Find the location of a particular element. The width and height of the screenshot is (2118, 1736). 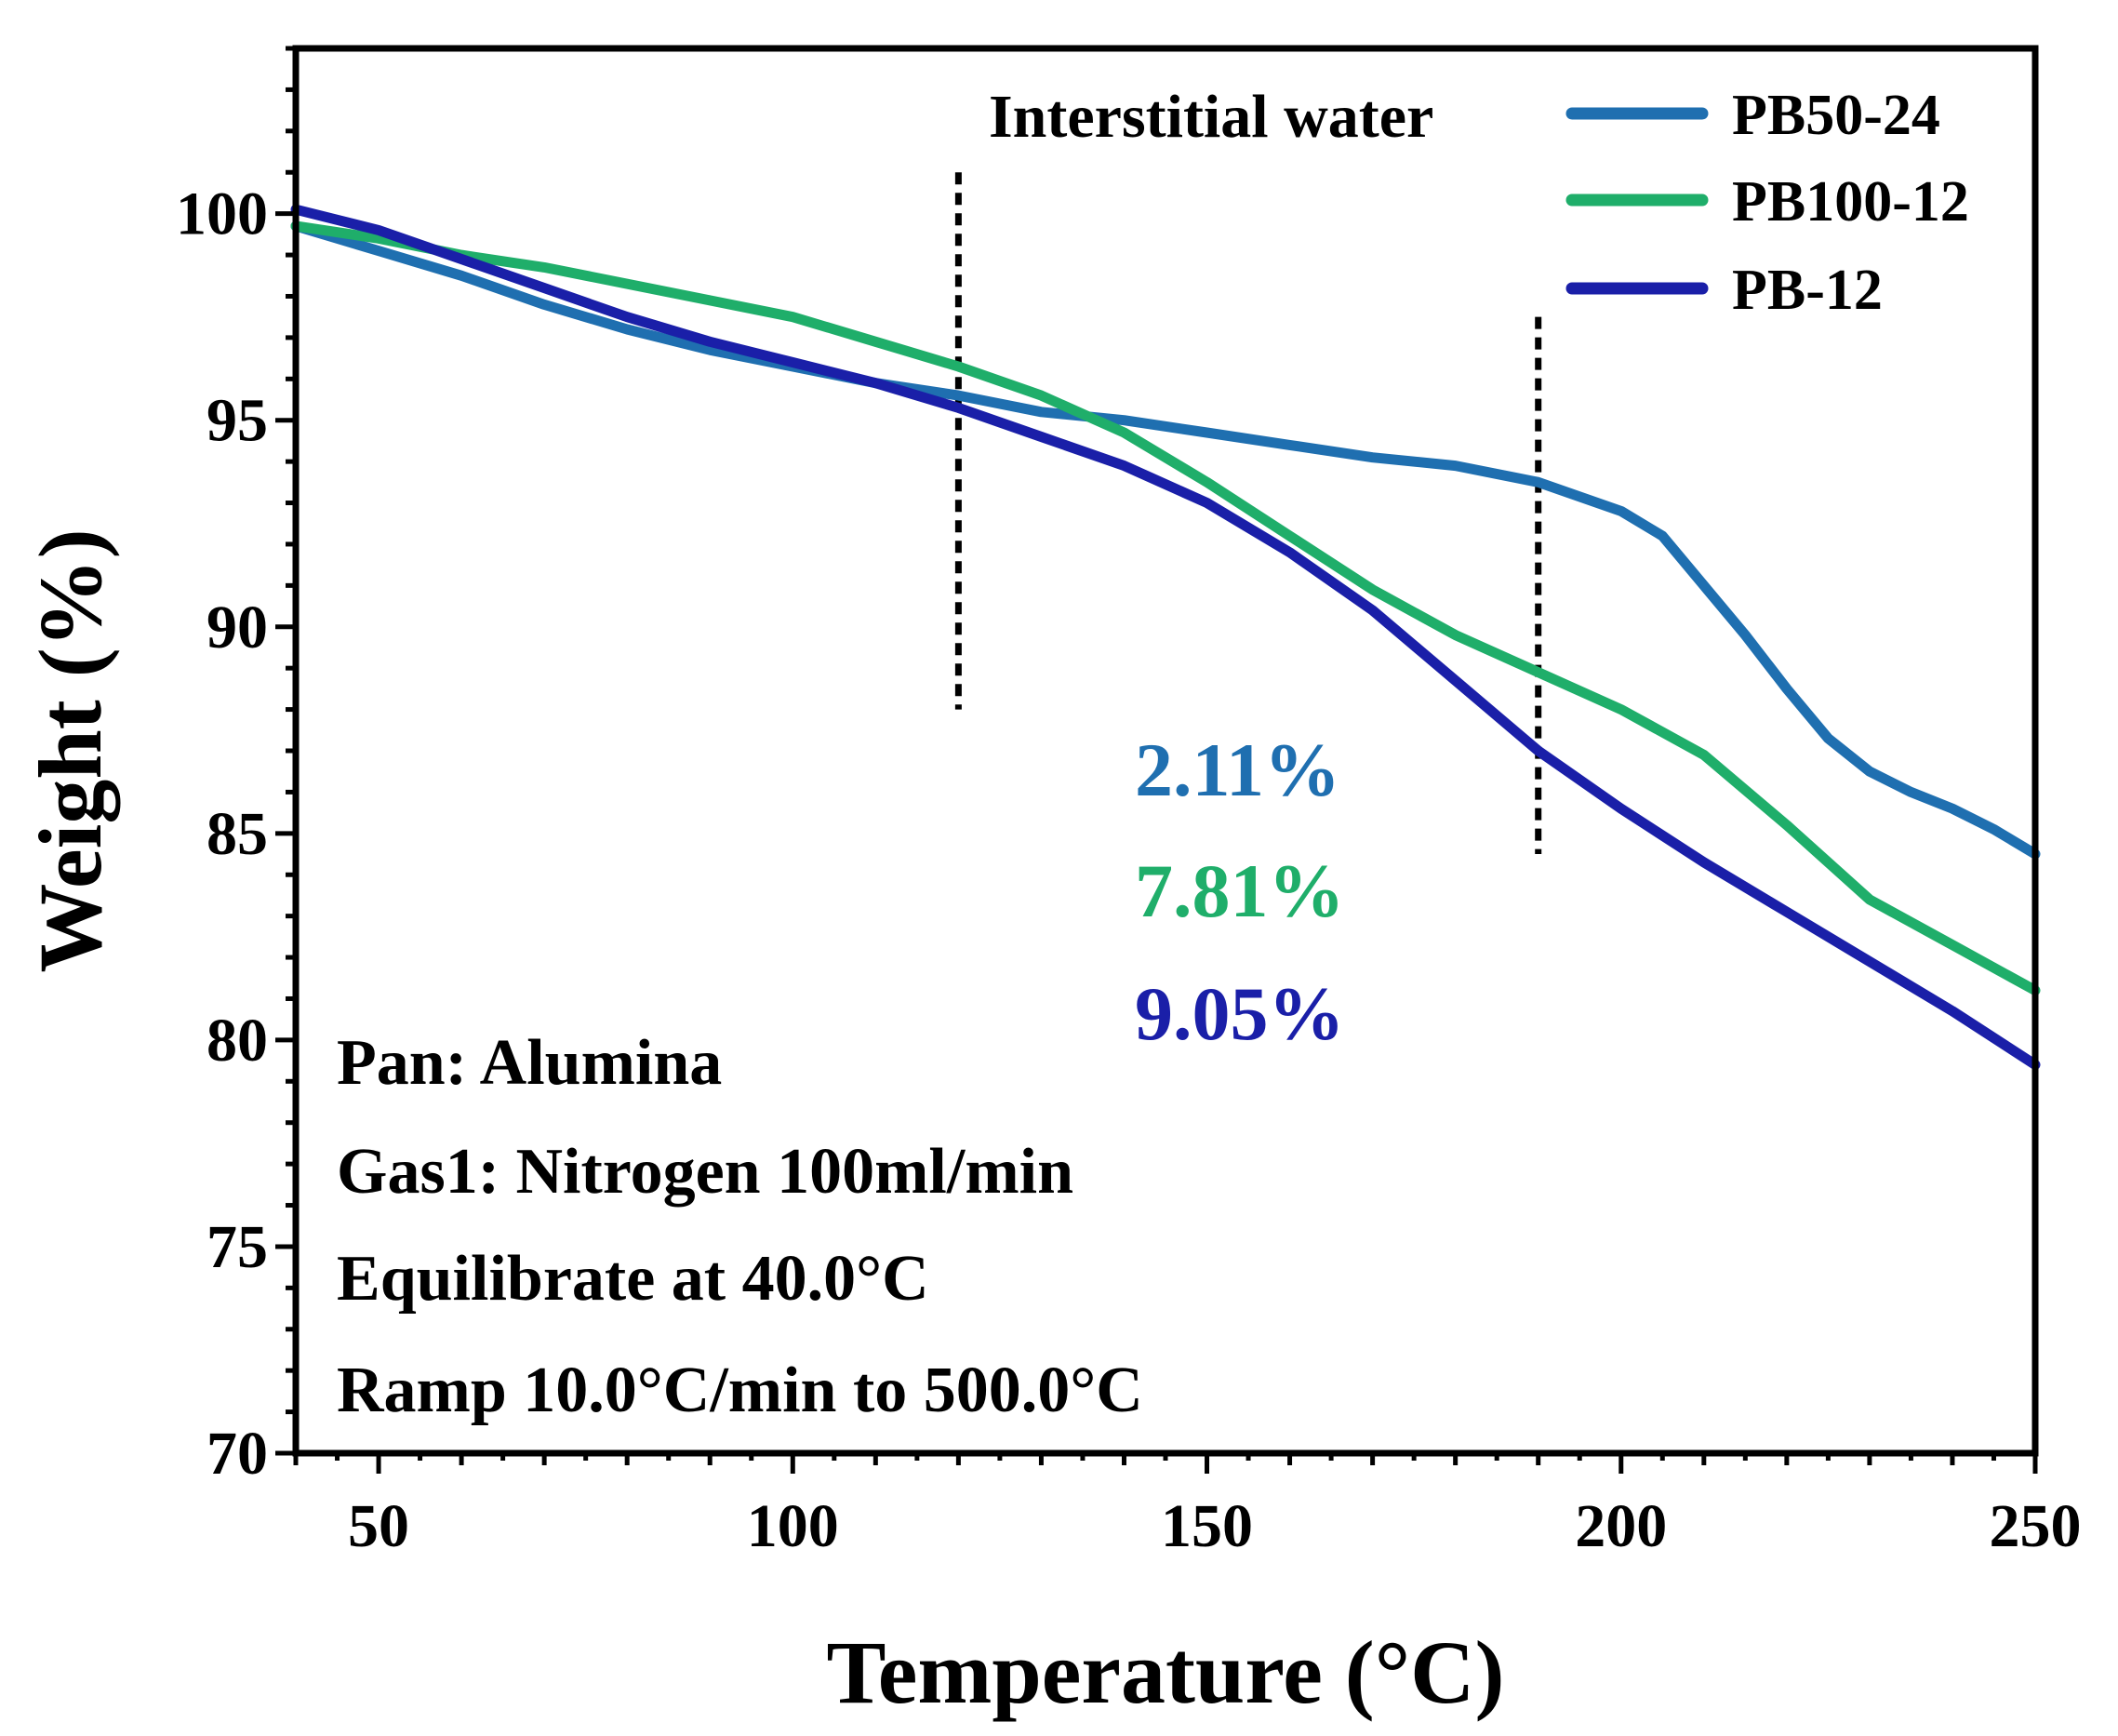

legend-label-pb-12: PB-12 is located at coordinates (1808, 291).